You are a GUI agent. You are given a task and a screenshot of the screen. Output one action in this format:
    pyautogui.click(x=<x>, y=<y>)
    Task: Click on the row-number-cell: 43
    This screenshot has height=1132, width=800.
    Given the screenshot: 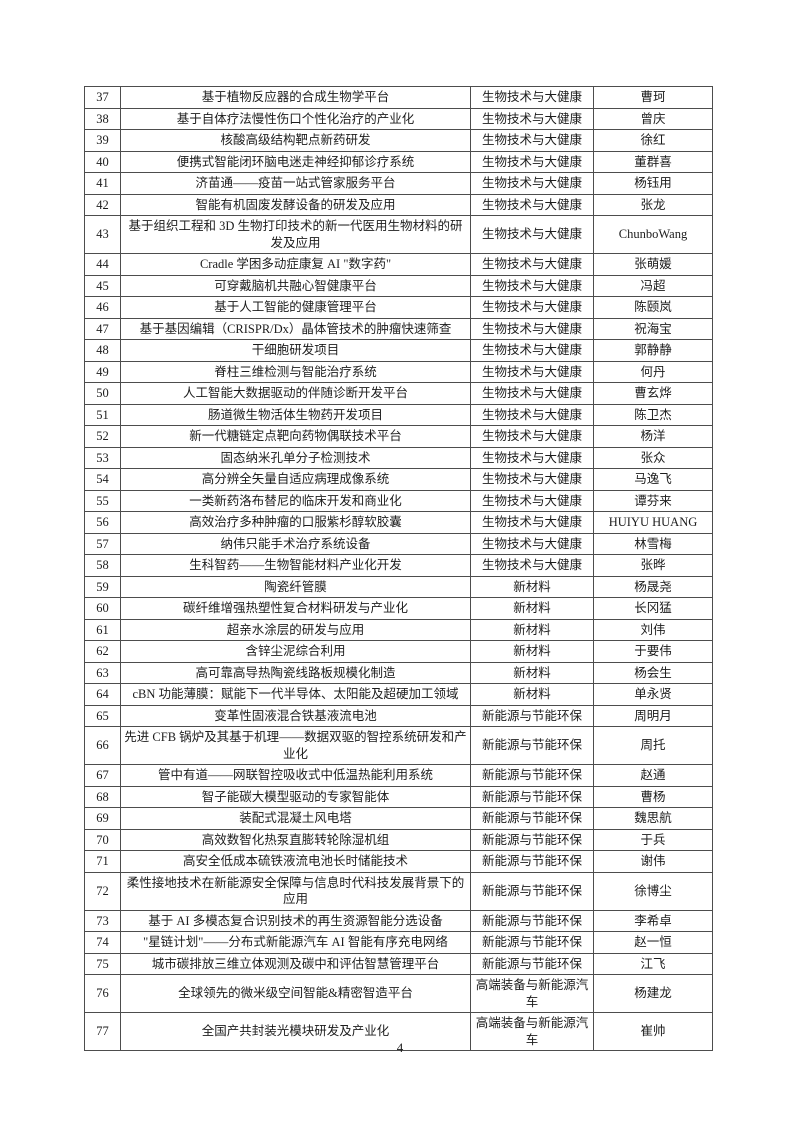 What is the action you would take?
    pyautogui.click(x=102, y=234)
    